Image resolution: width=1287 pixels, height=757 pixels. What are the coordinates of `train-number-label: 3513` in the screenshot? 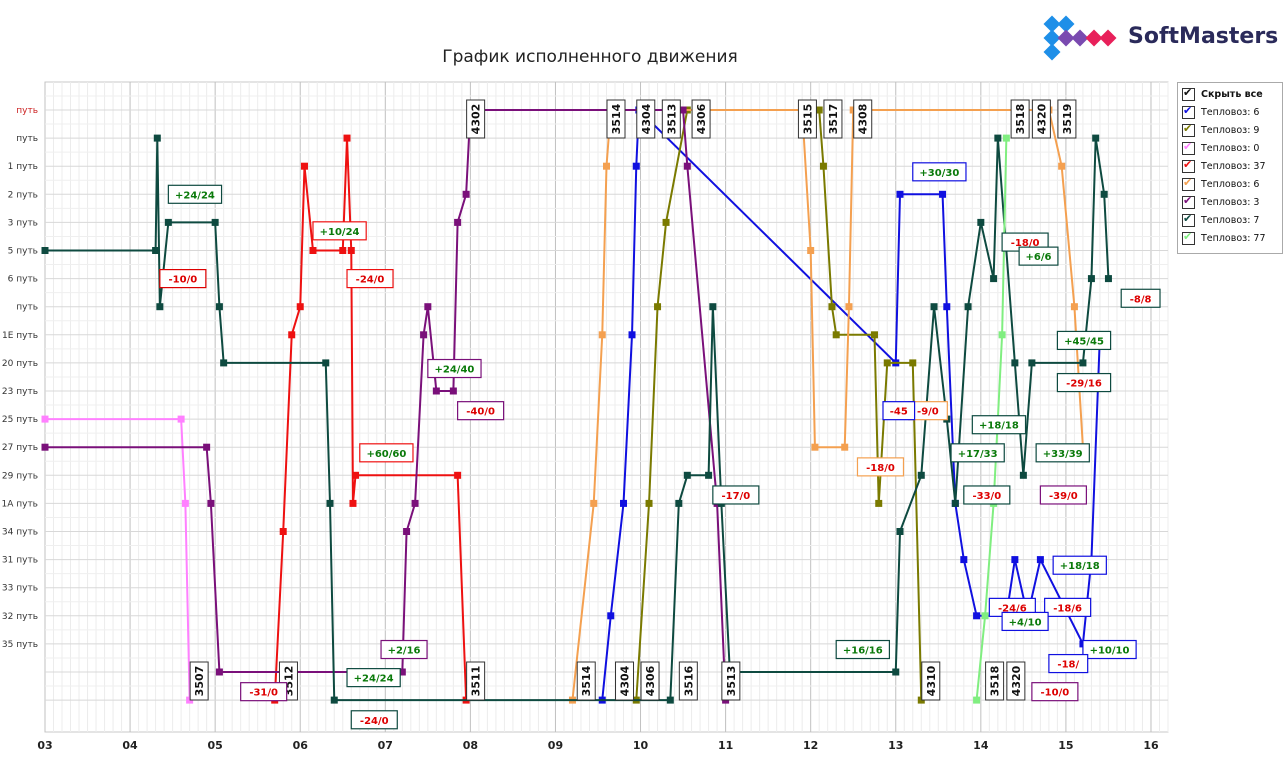 It's located at (671, 119).